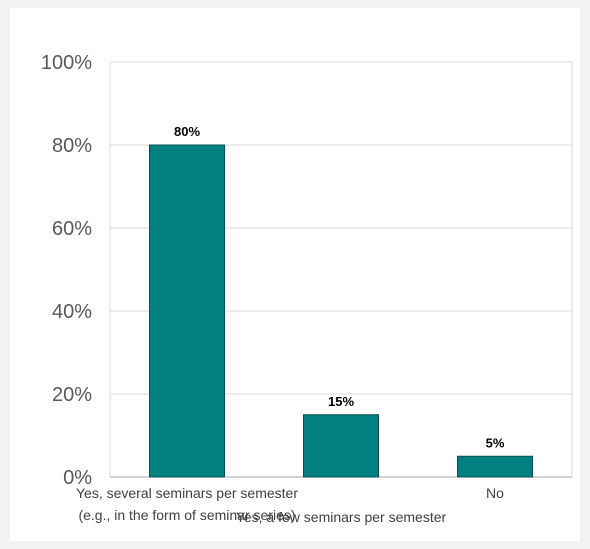 The image size is (590, 549). What do you see at coordinates (72, 395) in the screenshot?
I see `y-tick-label: 20%` at bounding box center [72, 395].